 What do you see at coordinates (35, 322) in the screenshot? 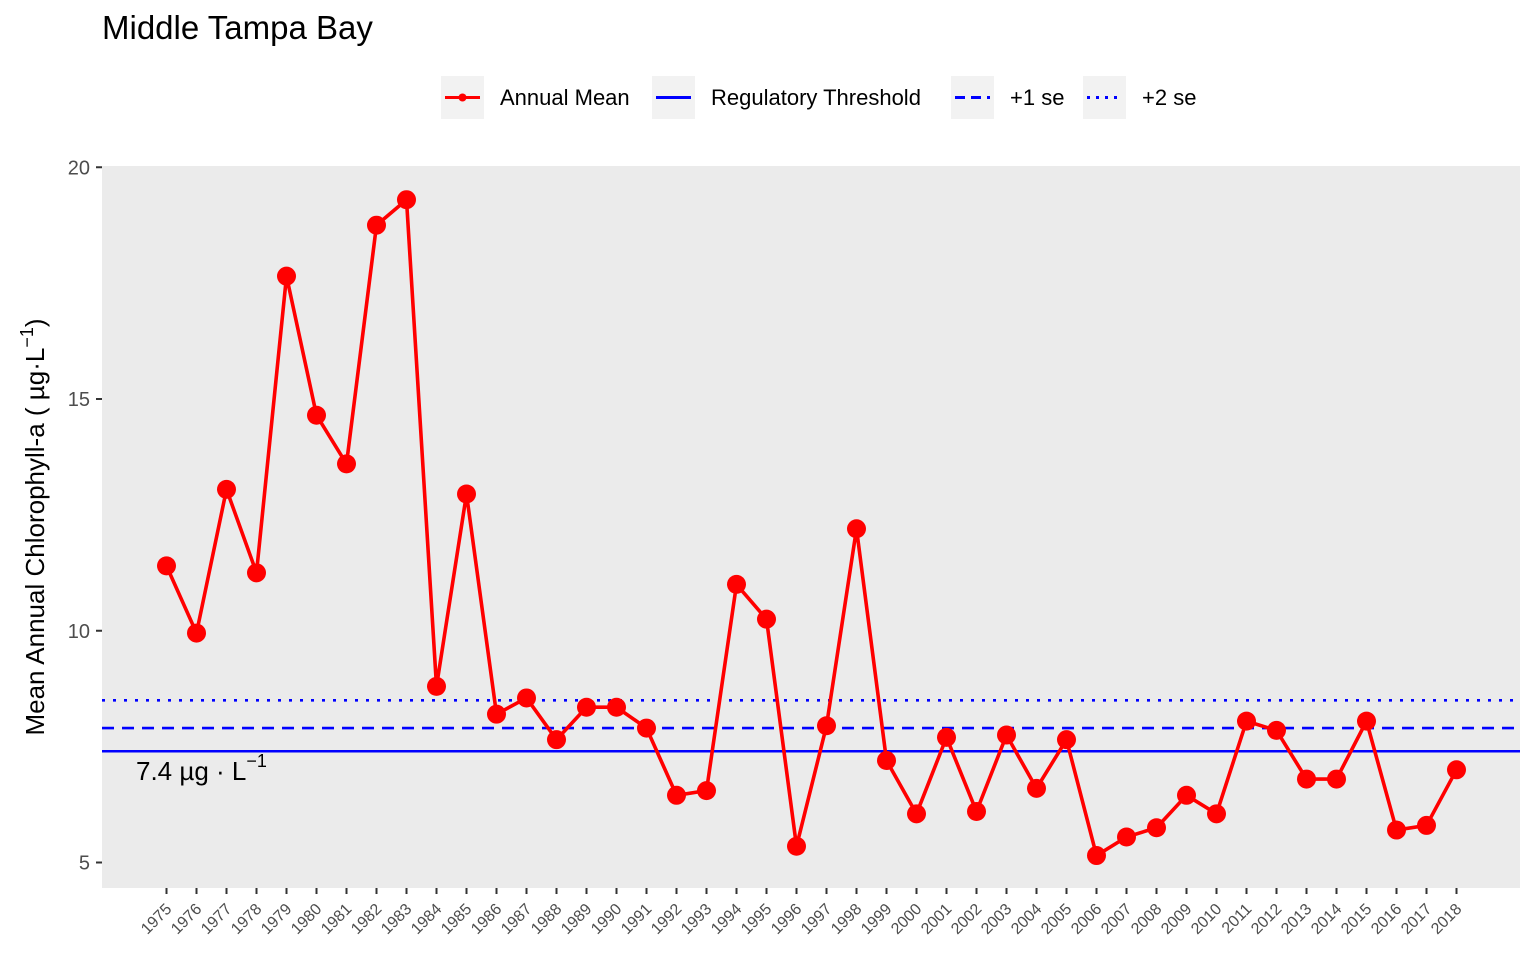
I see `y-axis-title-close: )` at bounding box center [35, 322].